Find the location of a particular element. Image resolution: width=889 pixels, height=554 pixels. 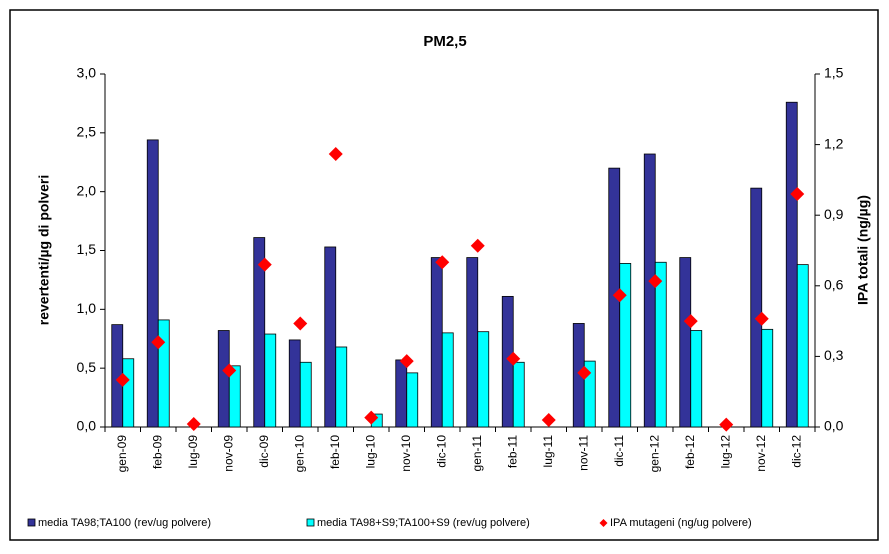

x-tick-label: feb-12 is located at coordinates (690, 452).